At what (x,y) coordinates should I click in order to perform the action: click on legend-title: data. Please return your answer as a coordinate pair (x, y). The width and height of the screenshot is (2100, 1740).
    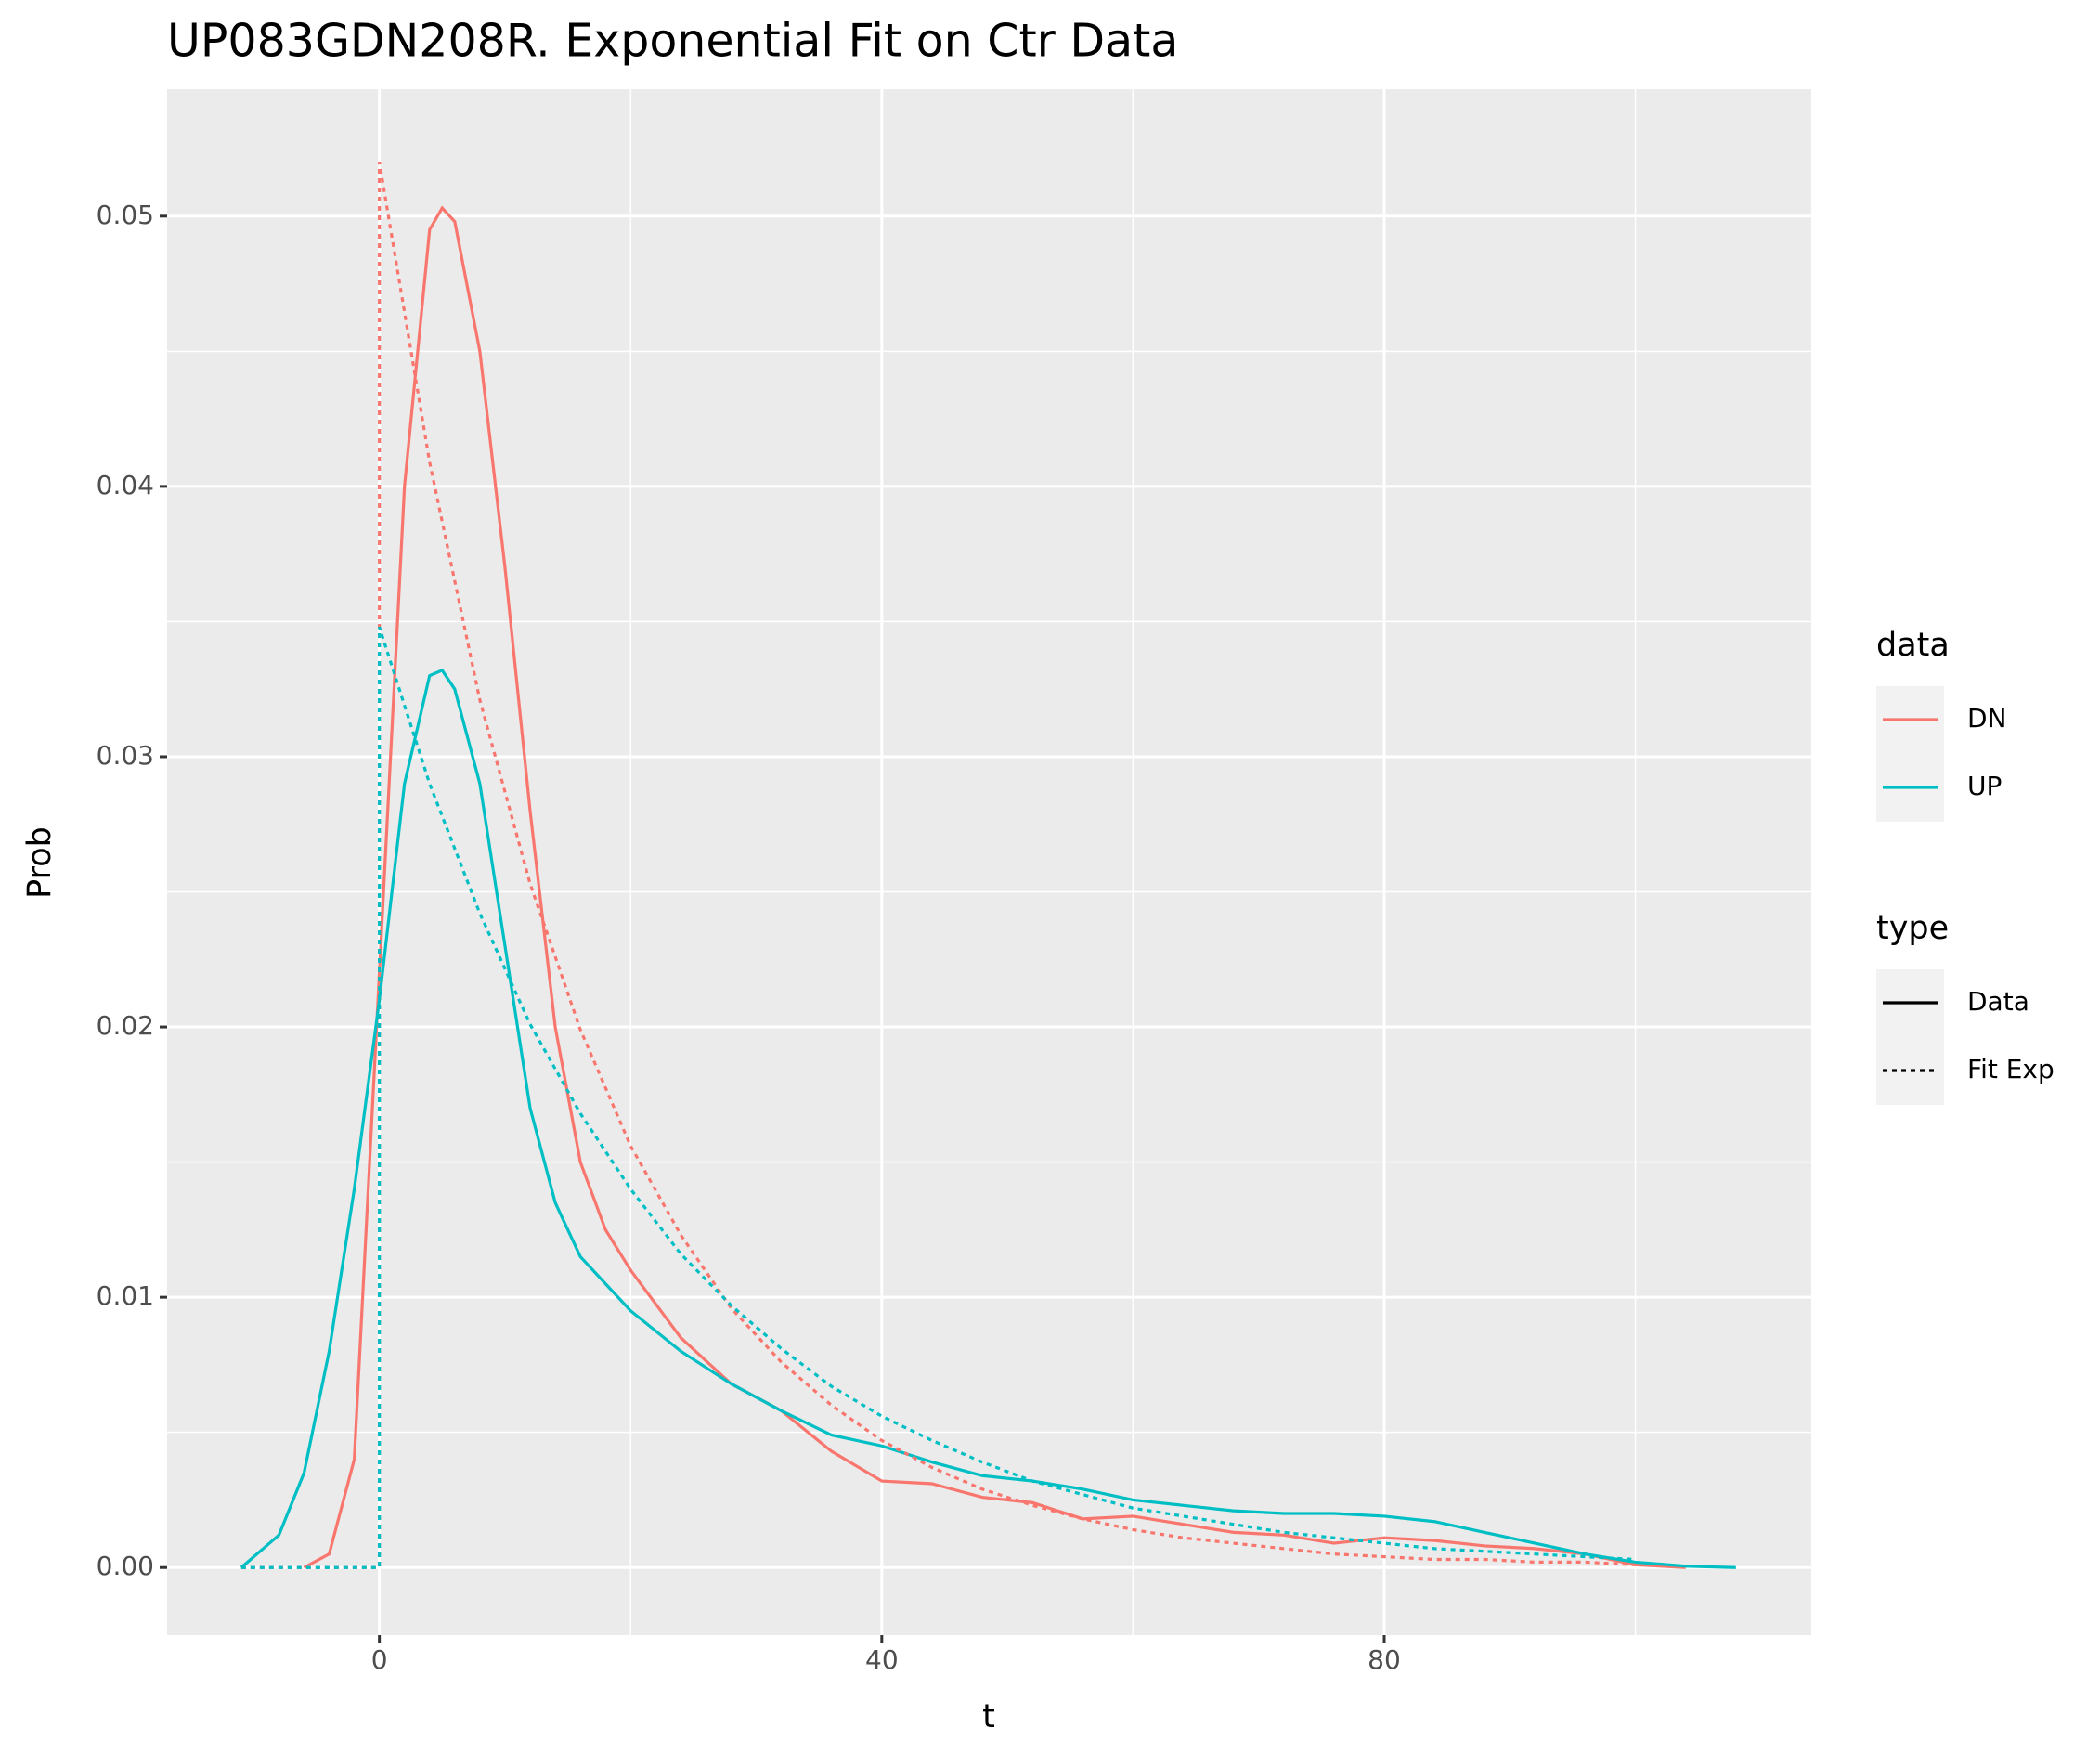
    Looking at the image, I should click on (1913, 645).